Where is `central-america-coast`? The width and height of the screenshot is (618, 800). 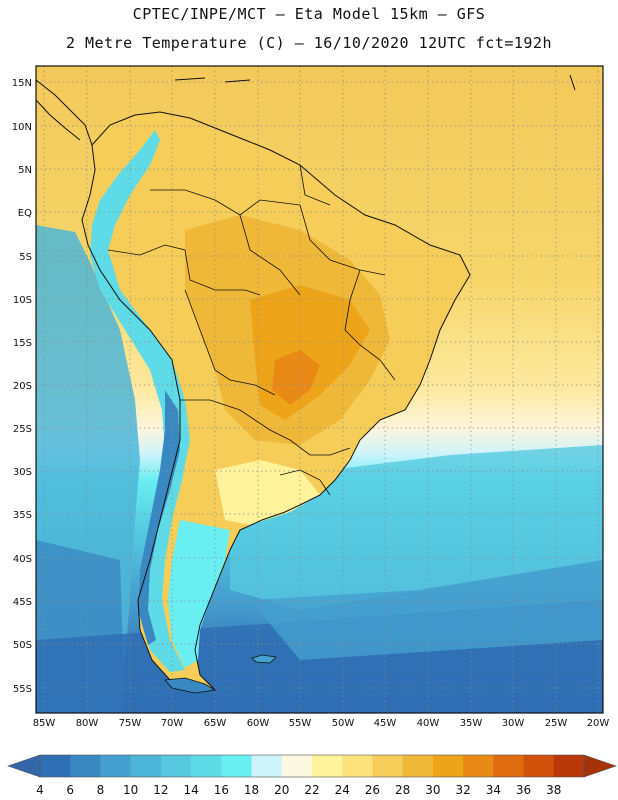 central-america-coast is located at coordinates (64, 112).